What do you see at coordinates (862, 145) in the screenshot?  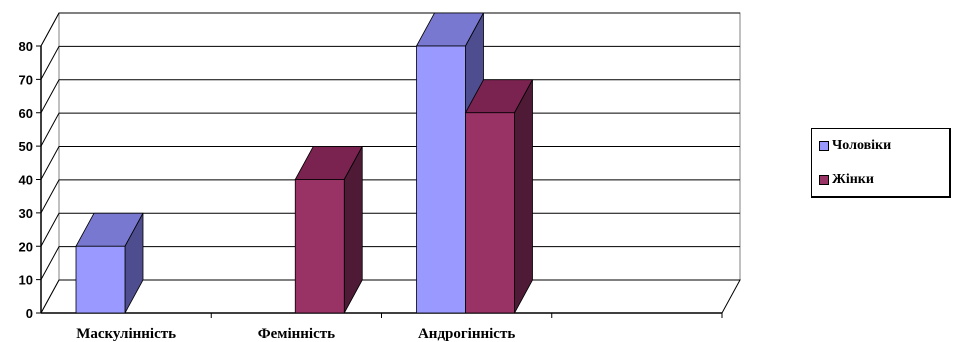 I see `legend-label-men: Чоловіки` at bounding box center [862, 145].